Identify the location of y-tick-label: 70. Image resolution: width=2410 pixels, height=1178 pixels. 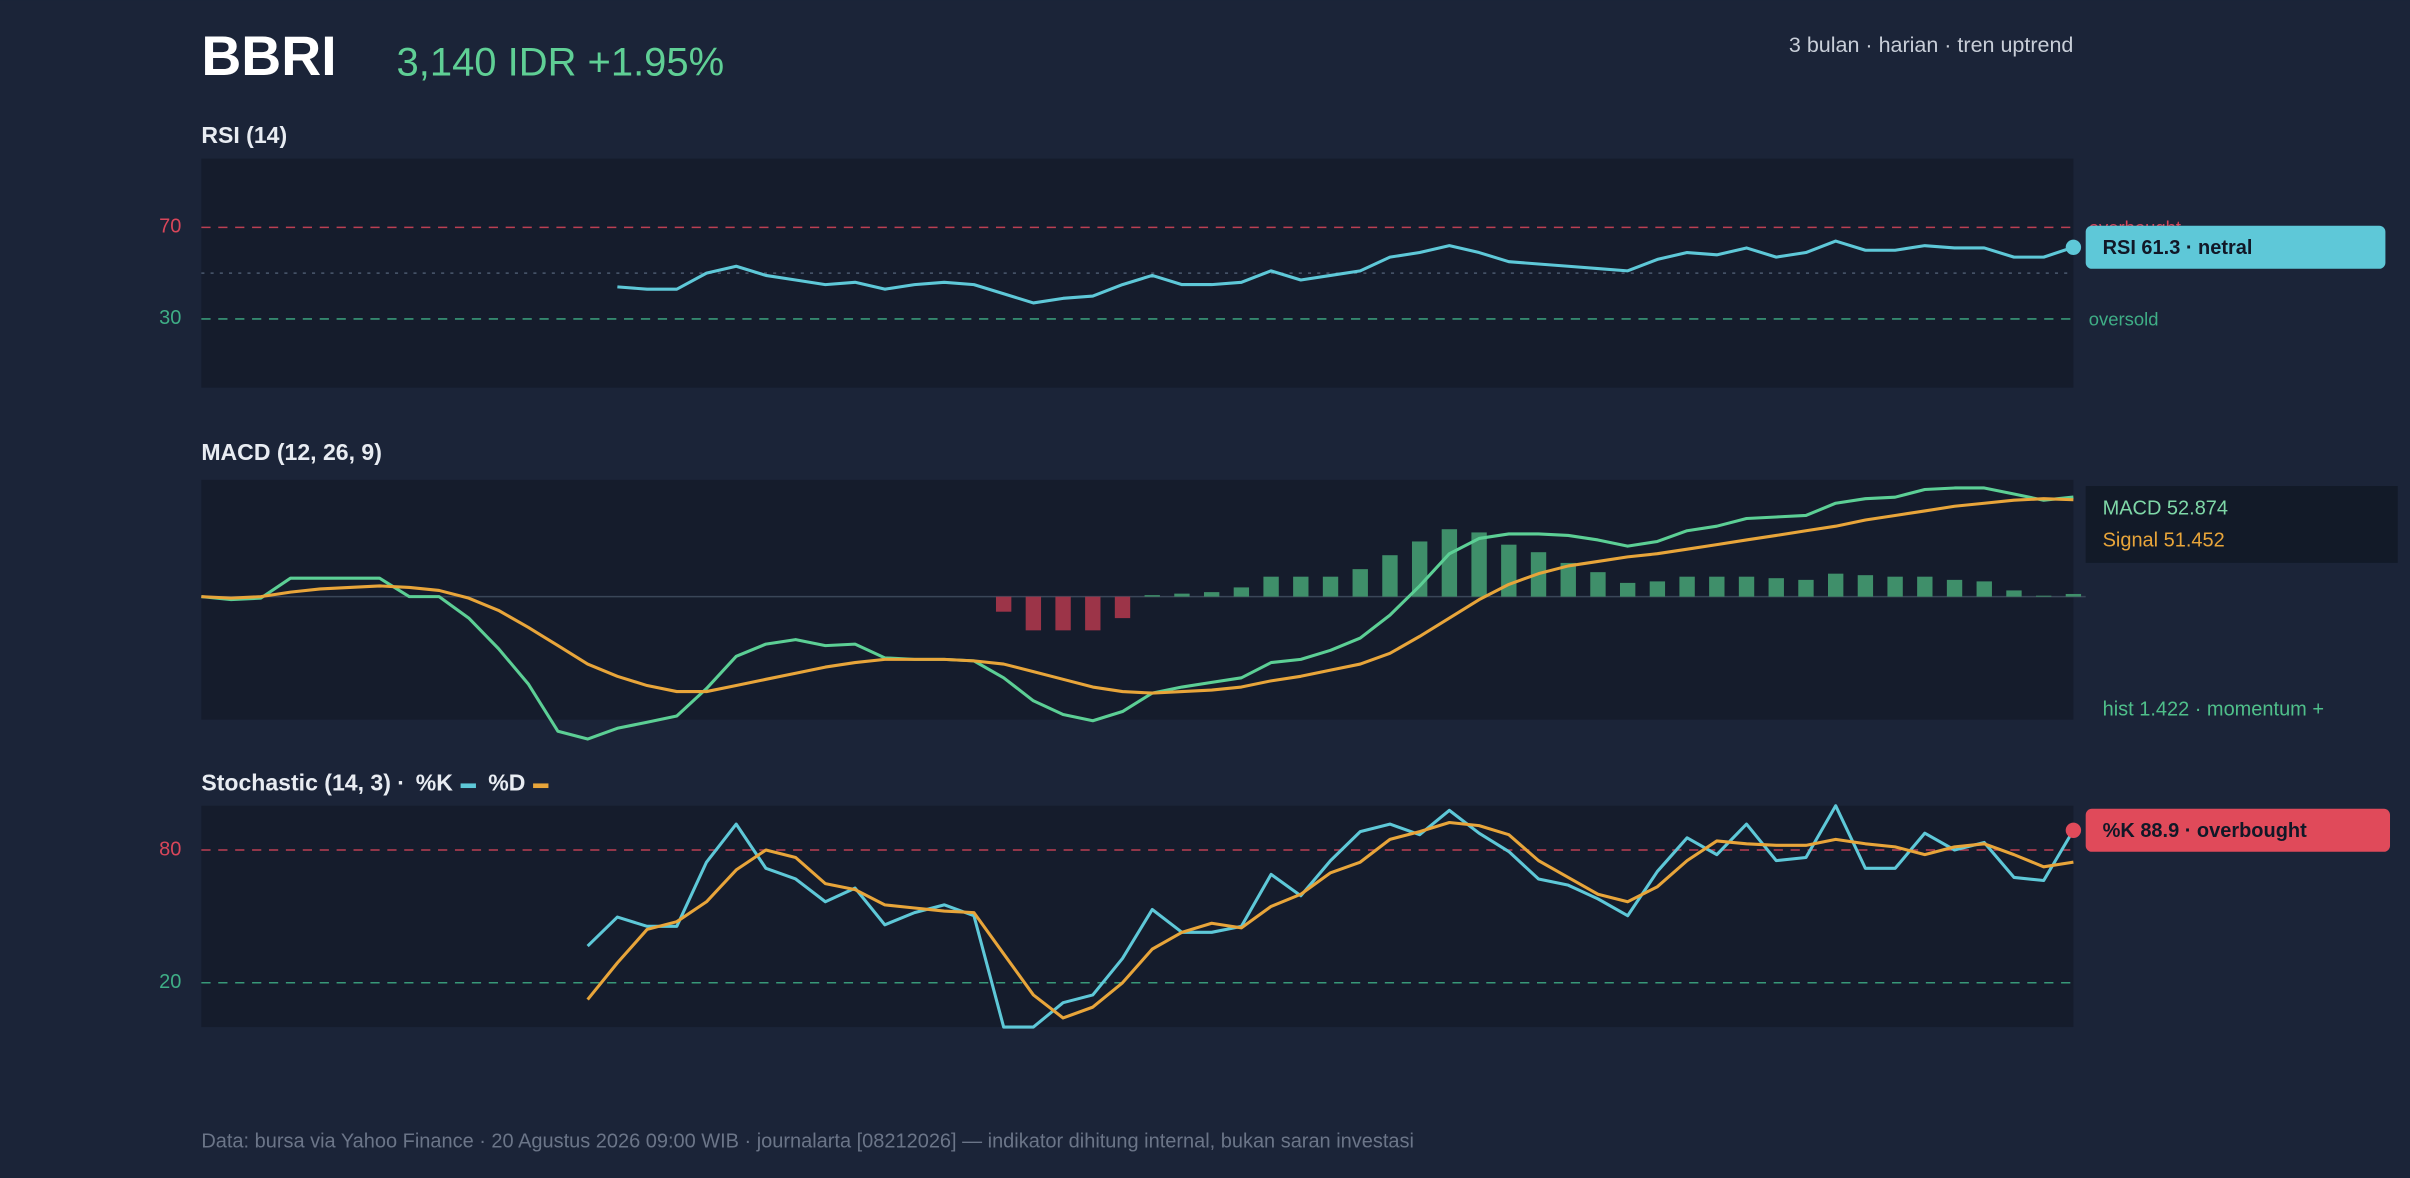
(170, 227).